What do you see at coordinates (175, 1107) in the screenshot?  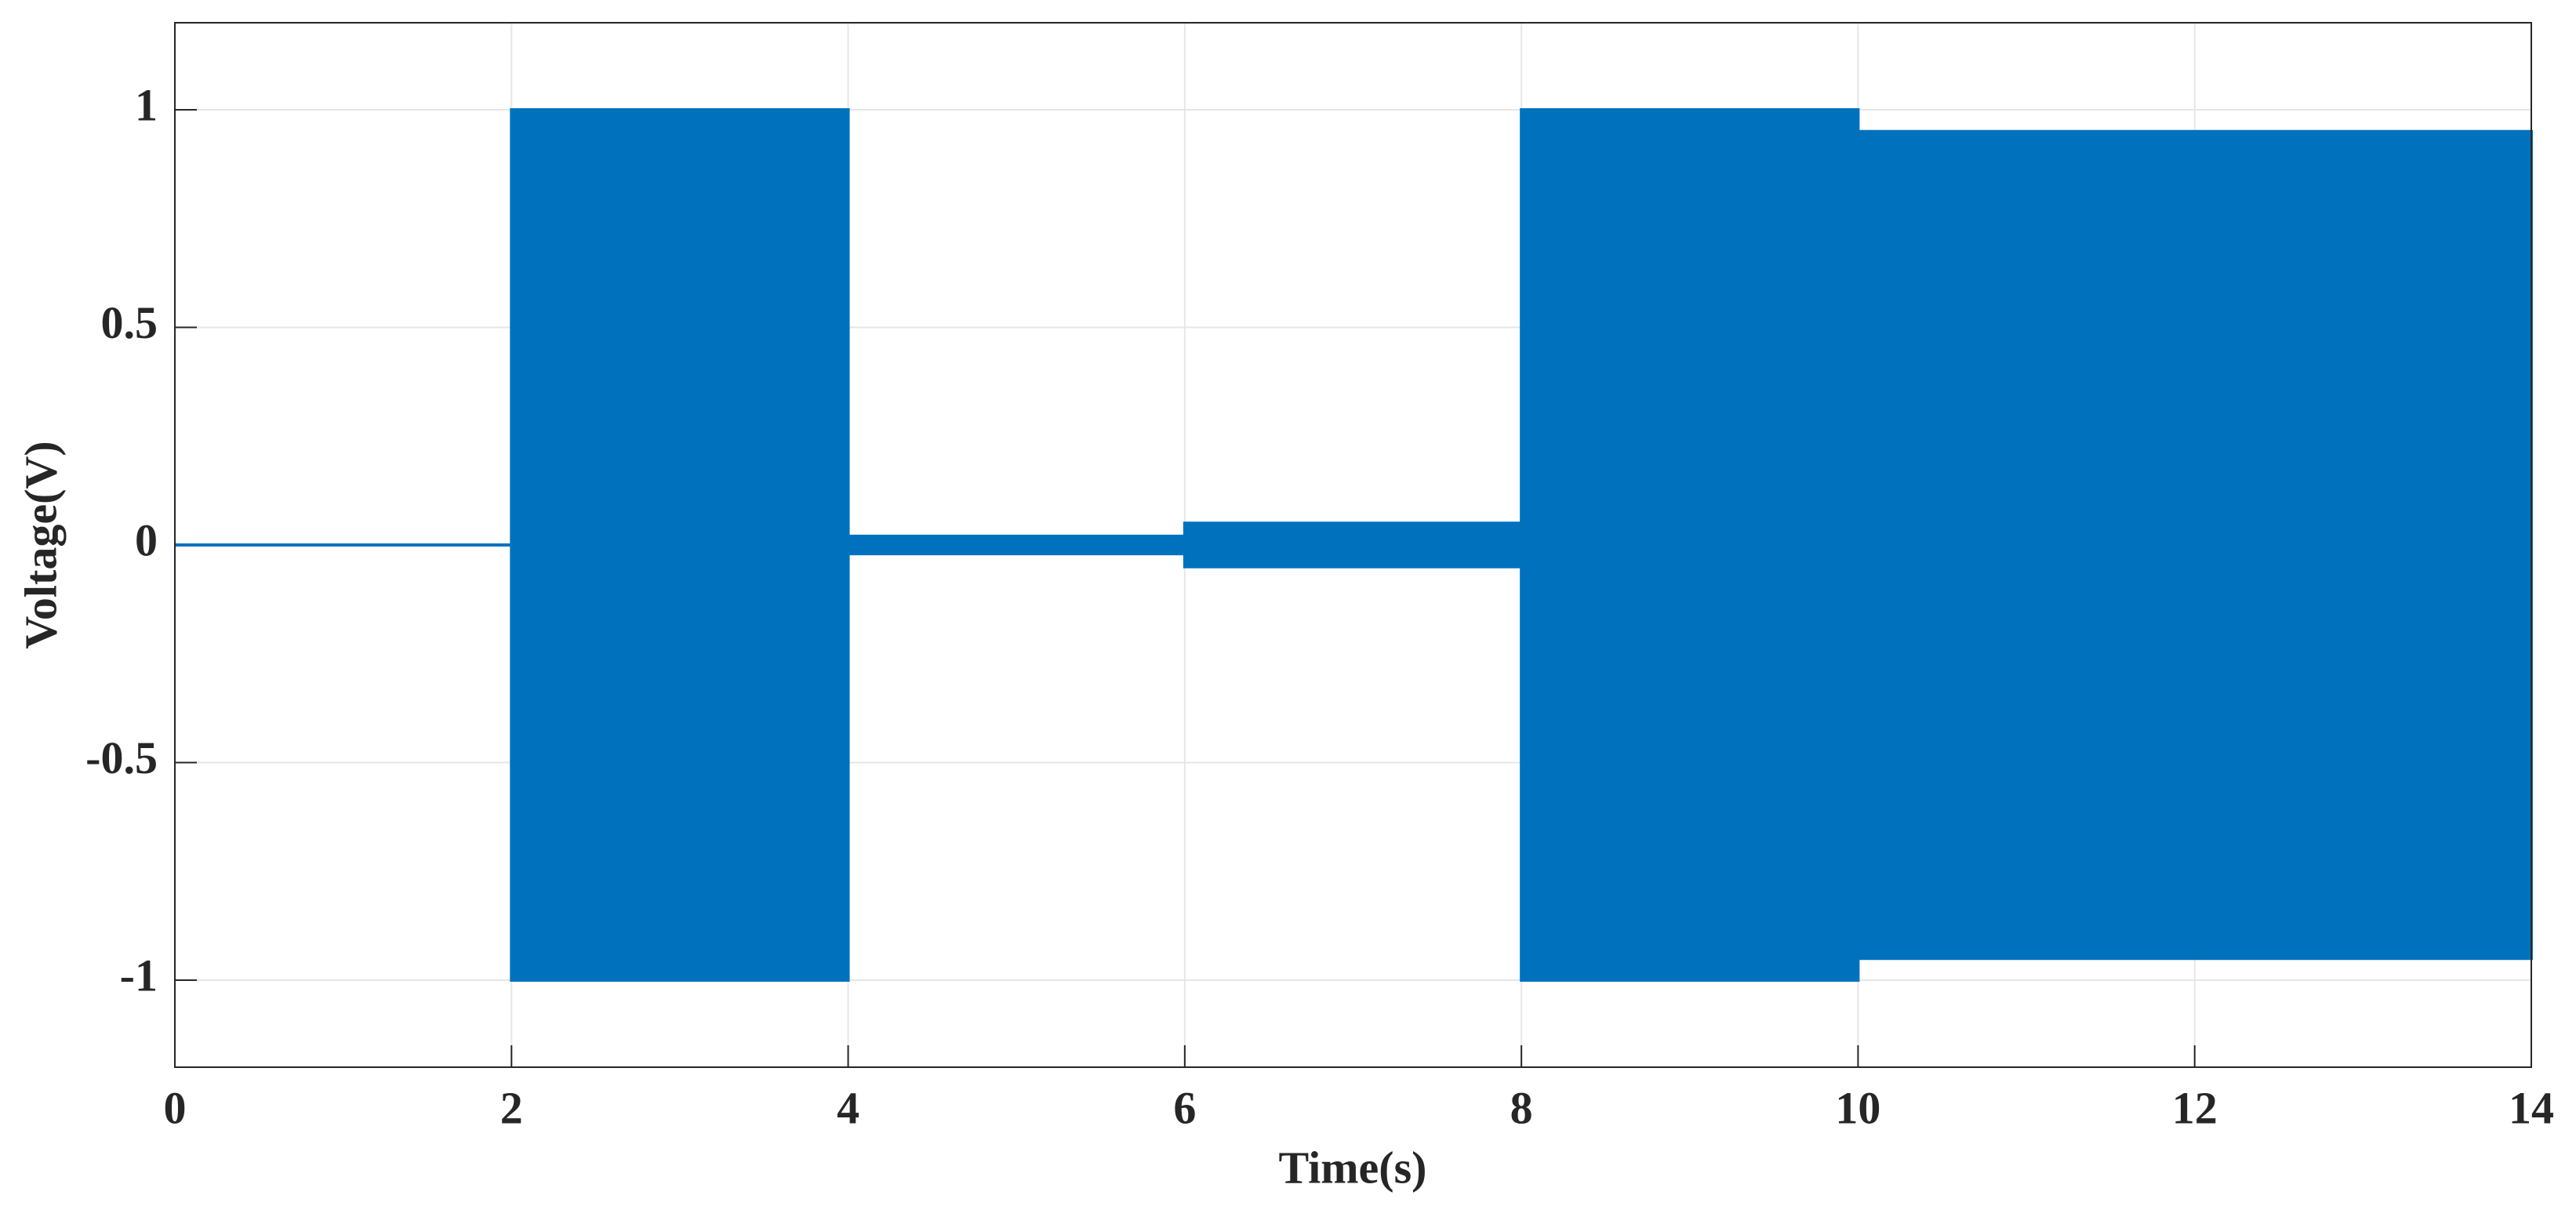 I see `x-tick-label: 0` at bounding box center [175, 1107].